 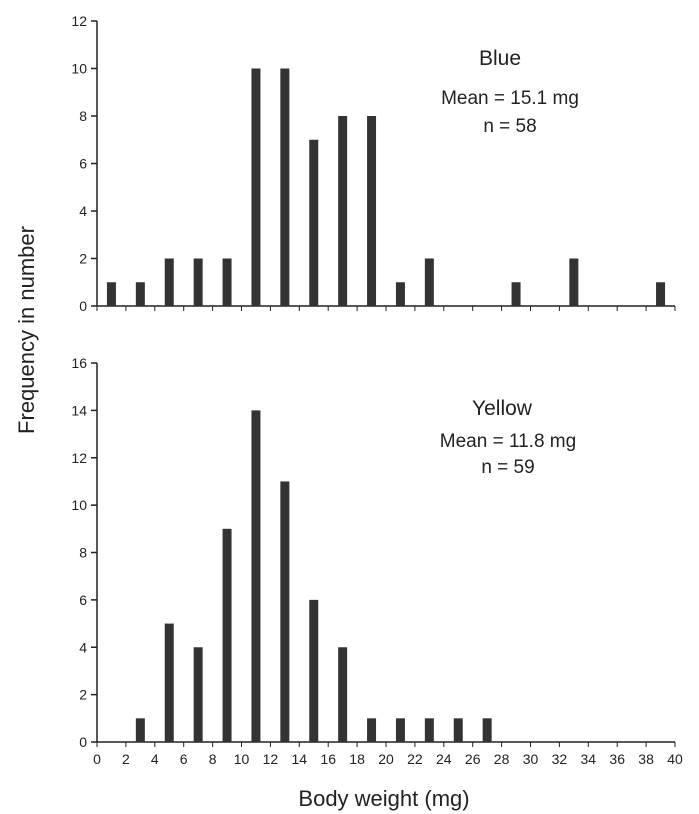 I want to click on yellow-x-tick-label: 28, so click(x=502, y=759).